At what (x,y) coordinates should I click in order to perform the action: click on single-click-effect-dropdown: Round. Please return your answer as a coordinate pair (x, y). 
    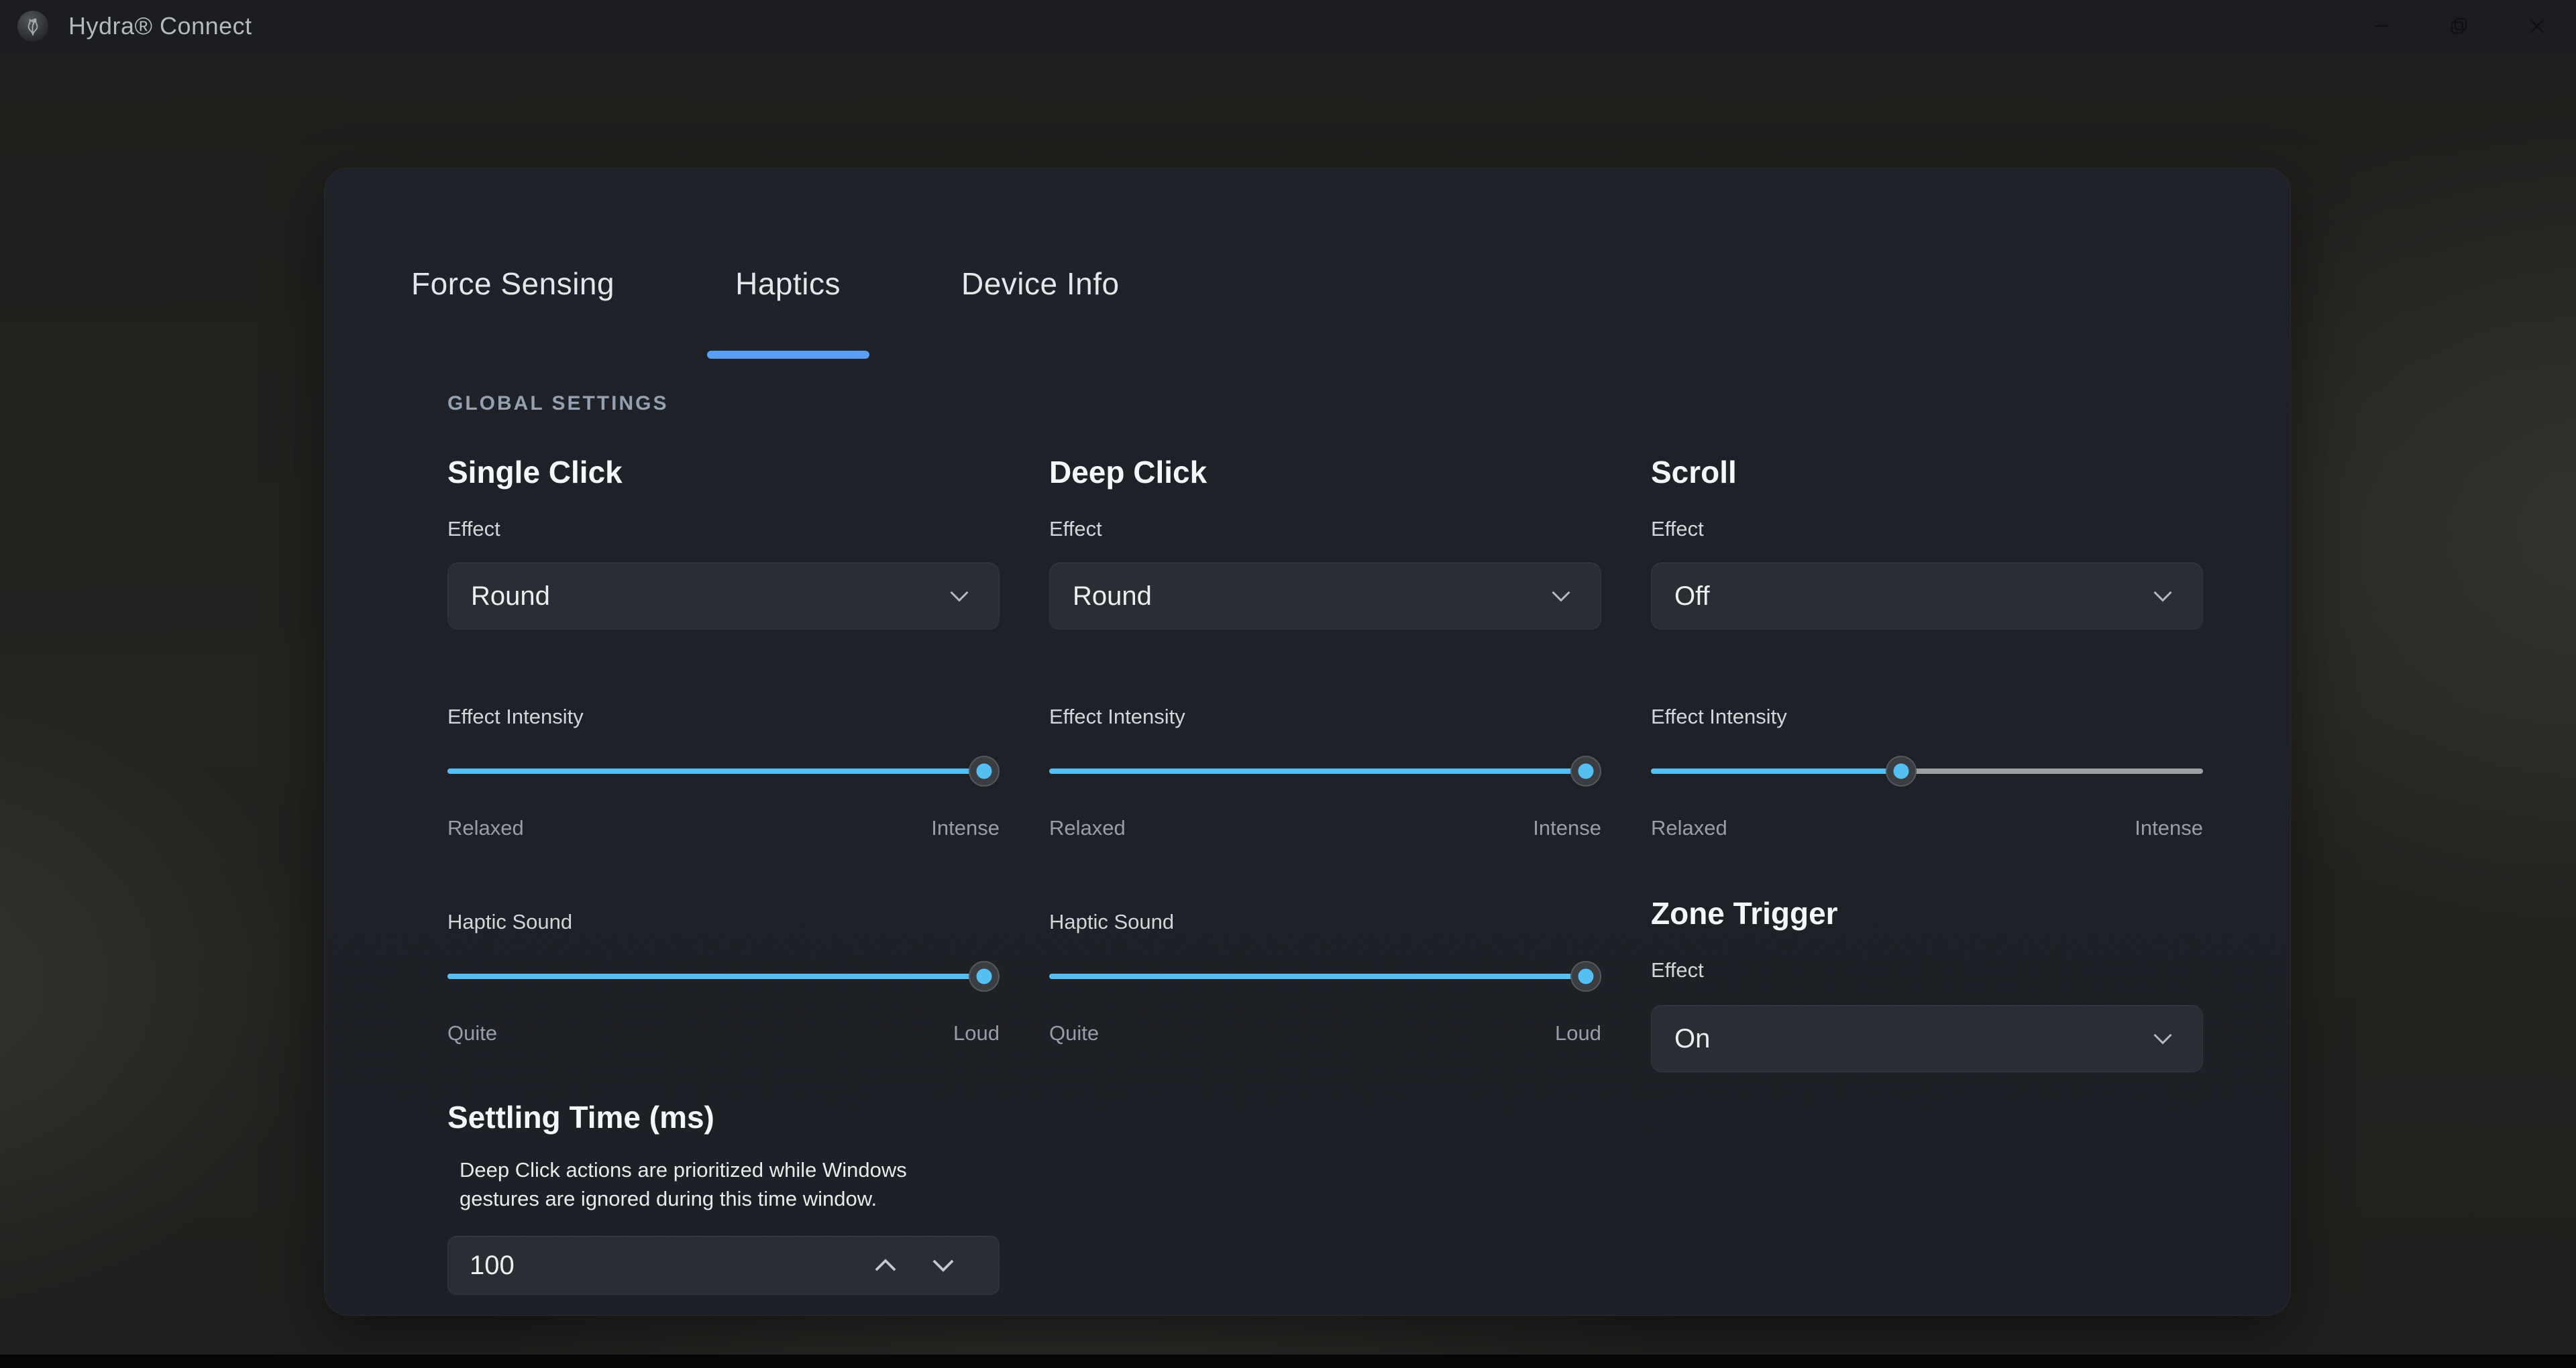
    Looking at the image, I should click on (723, 596).